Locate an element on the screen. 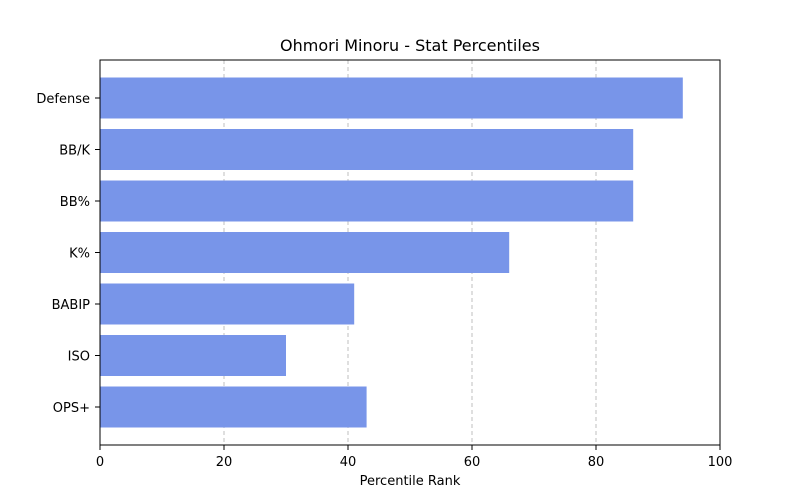 The image size is (800, 500). y-tick-label: K% is located at coordinates (79, 254).